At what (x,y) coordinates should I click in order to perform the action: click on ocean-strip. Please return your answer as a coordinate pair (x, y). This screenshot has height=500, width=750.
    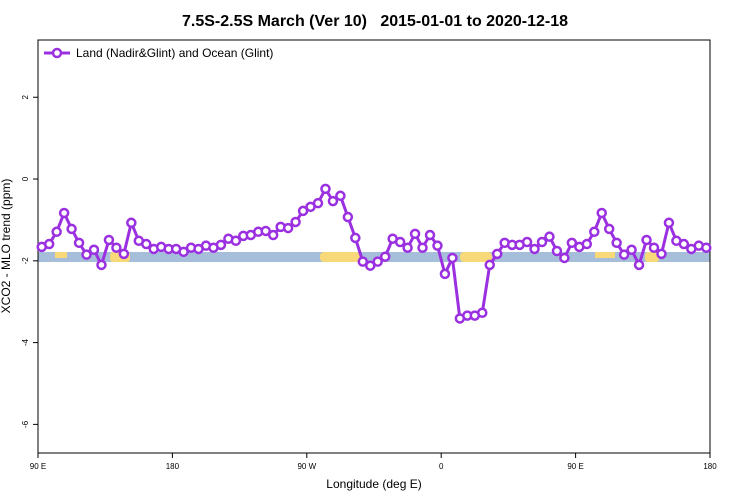
    Looking at the image, I should click on (374, 257).